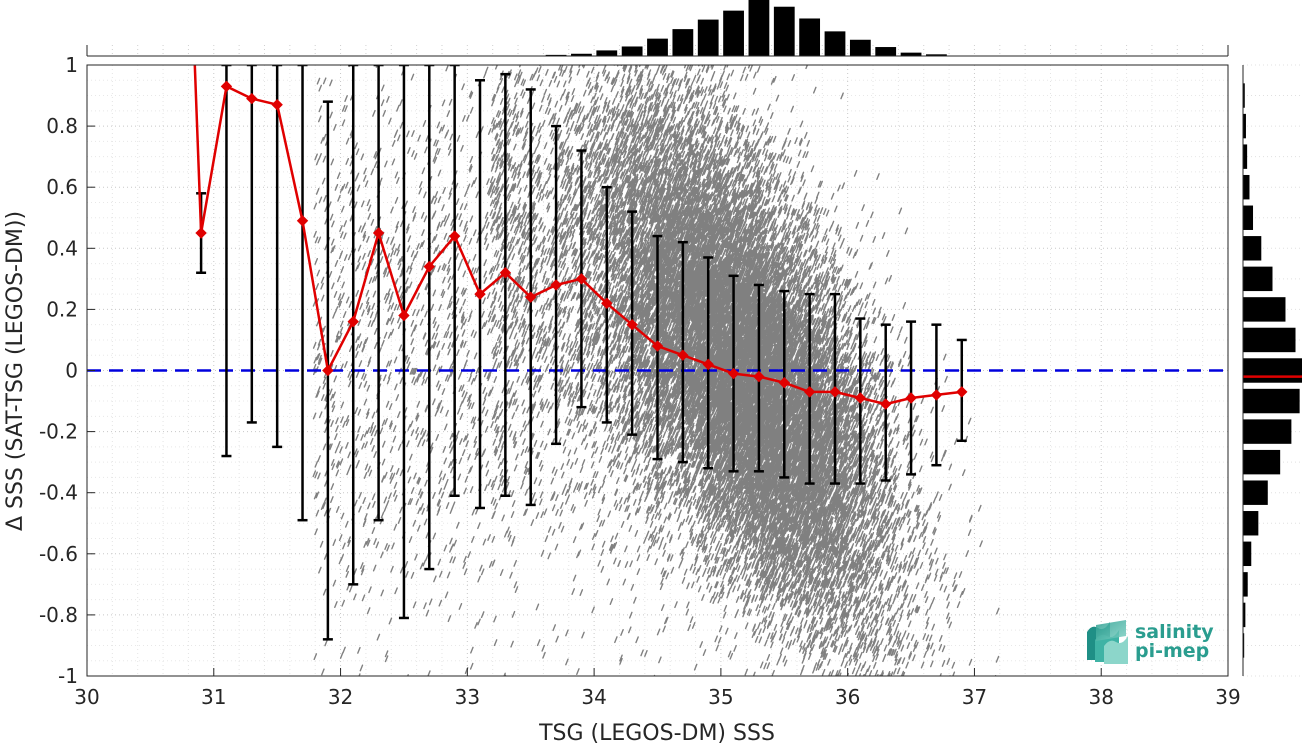  I want to click on logo-text-line2: pi-mep, so click(1172, 651).